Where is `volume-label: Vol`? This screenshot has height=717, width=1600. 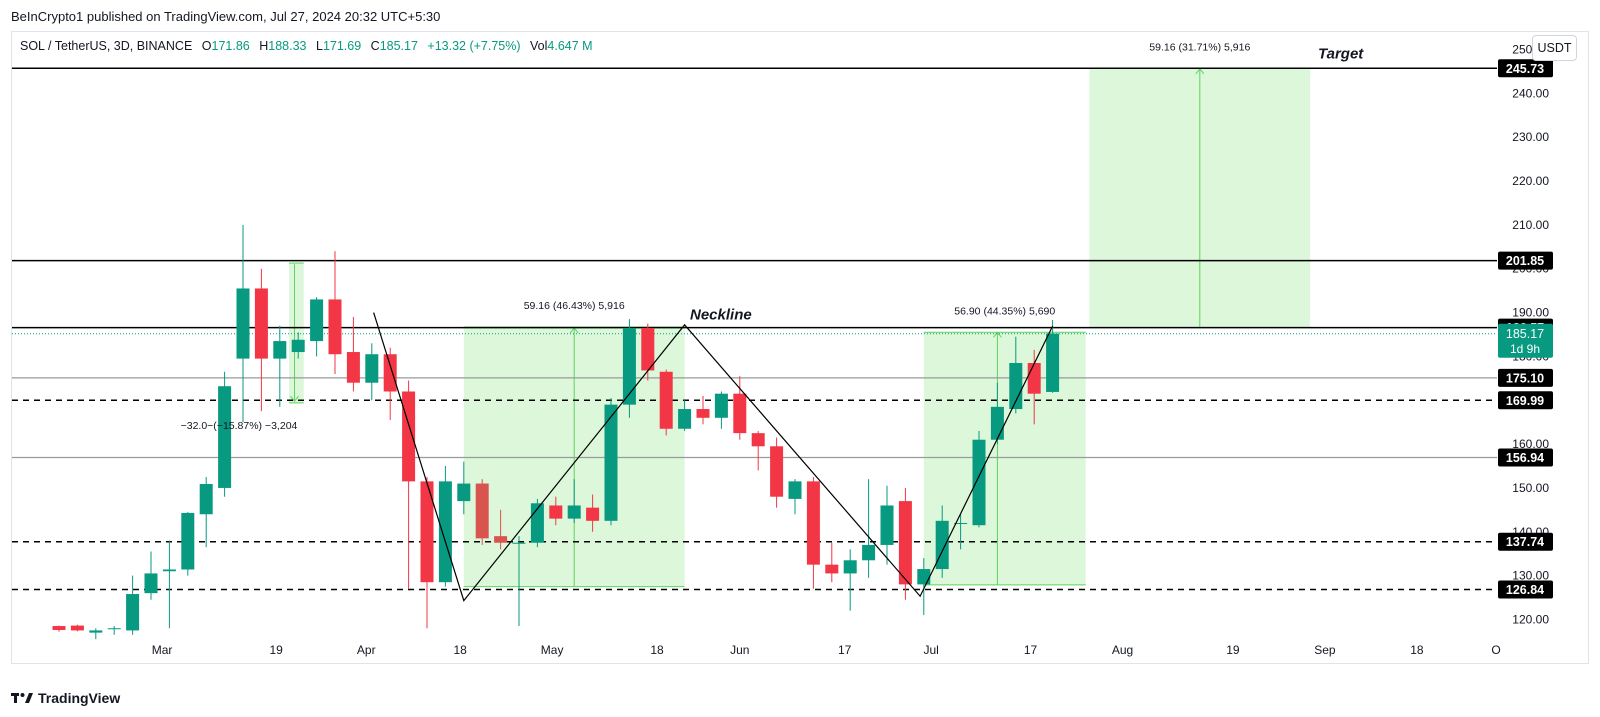
volume-label: Vol is located at coordinates (539, 46).